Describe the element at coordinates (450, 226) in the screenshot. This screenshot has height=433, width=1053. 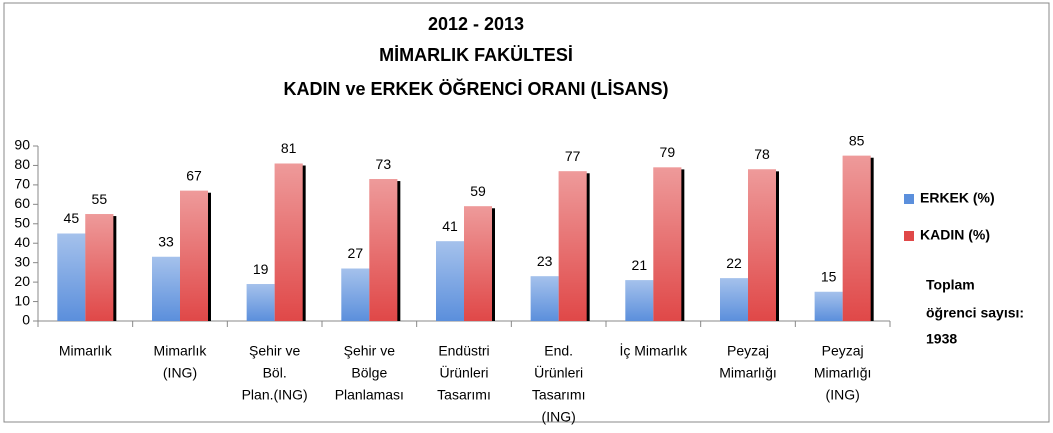
I see `value-label: 41` at that location.